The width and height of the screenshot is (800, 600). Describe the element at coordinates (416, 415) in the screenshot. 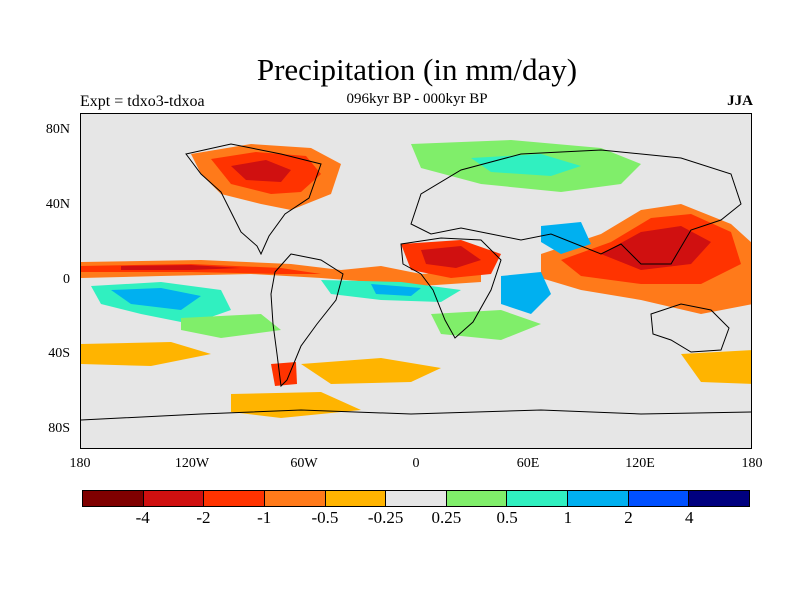

I see `coastline-antarctica` at that location.